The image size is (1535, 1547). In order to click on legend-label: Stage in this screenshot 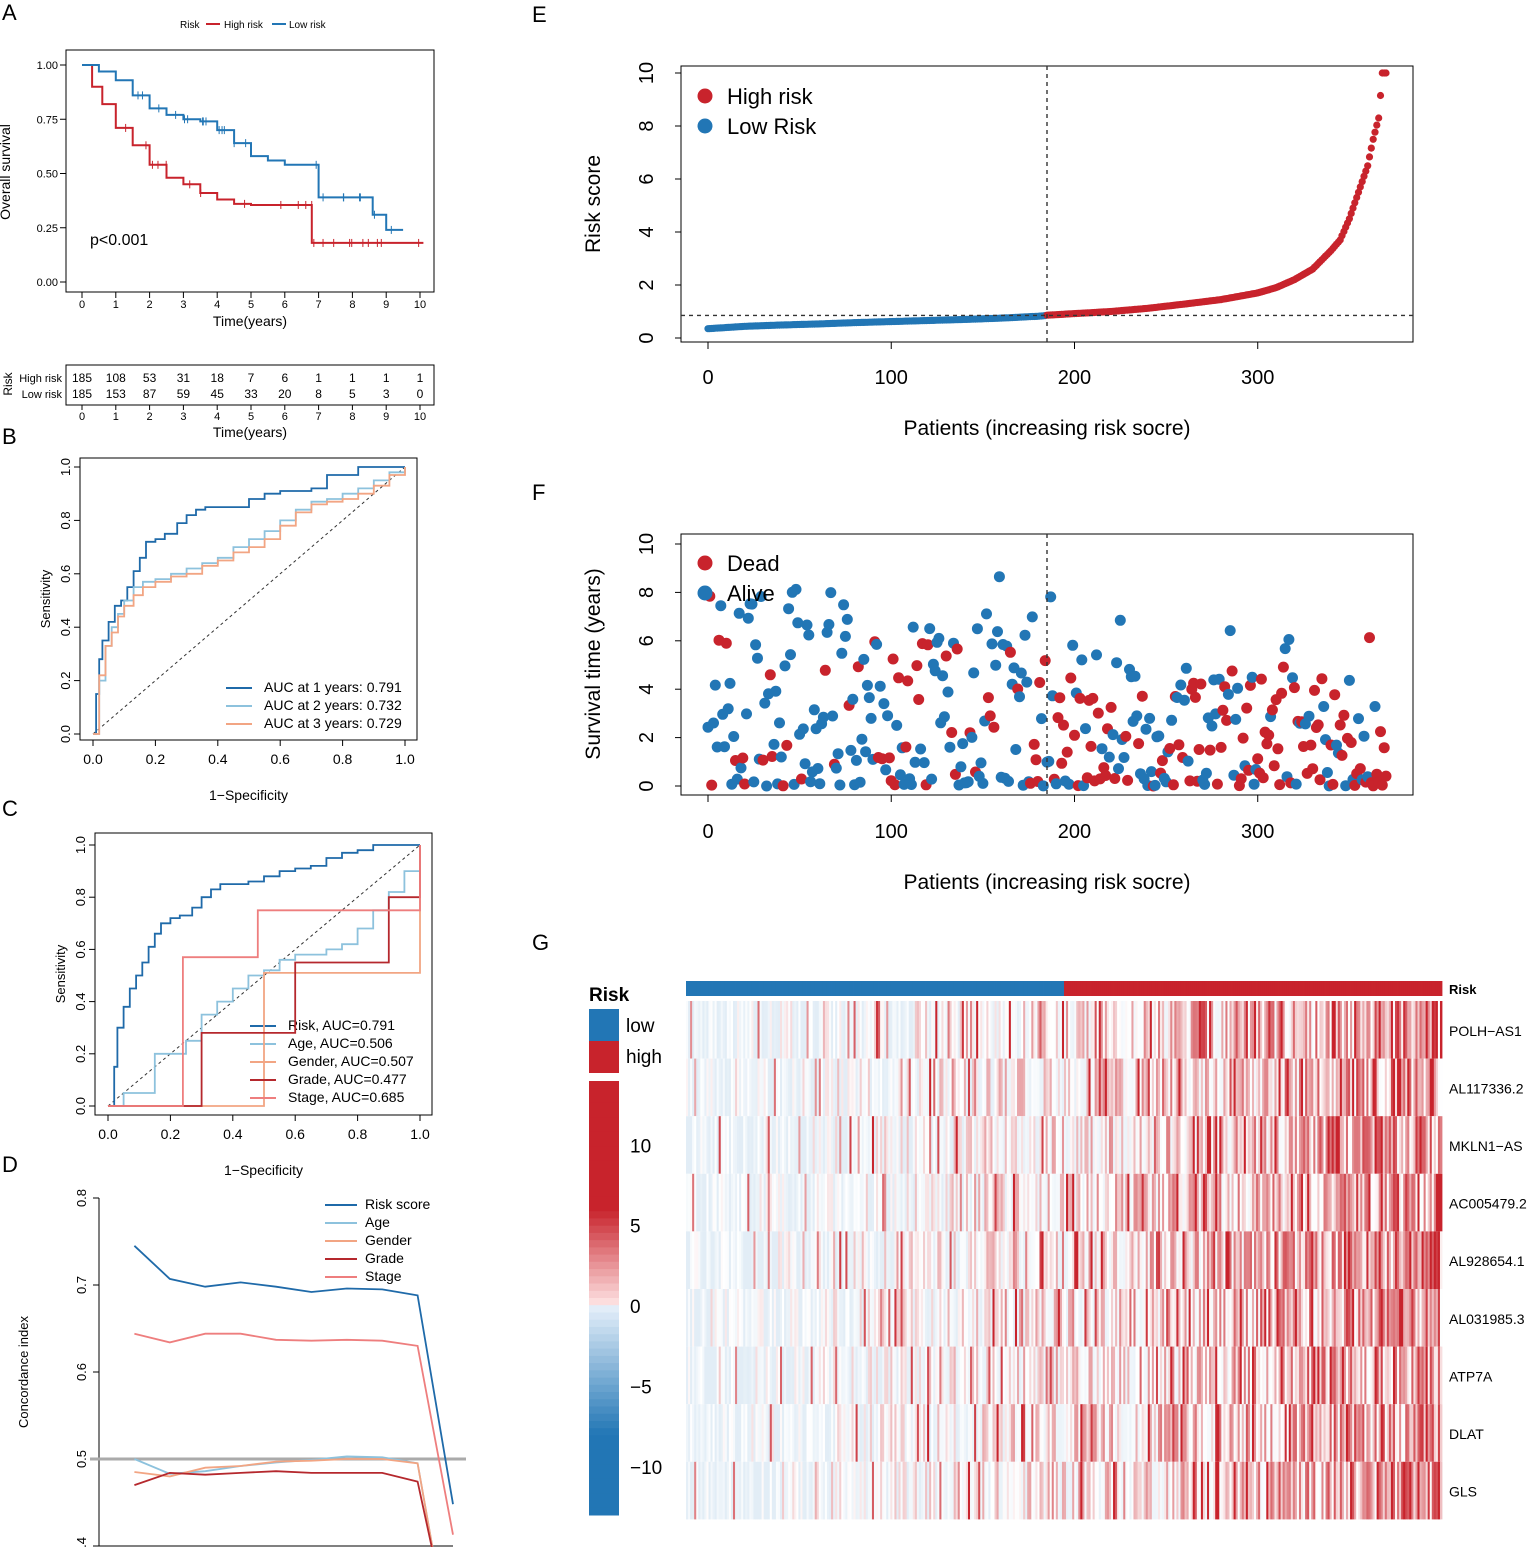, I will do `click(383, 1276)`.